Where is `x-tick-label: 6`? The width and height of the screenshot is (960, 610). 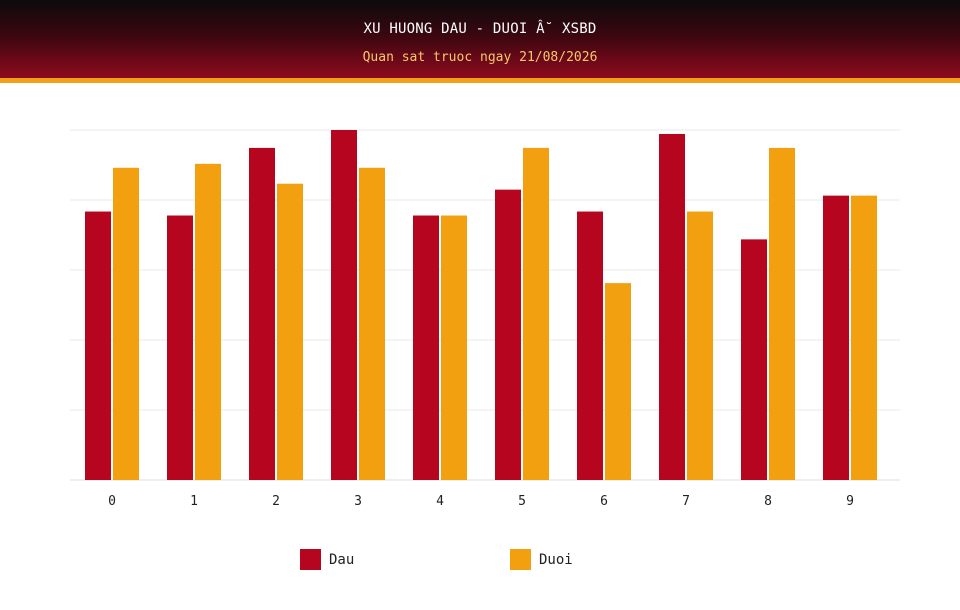
x-tick-label: 6 is located at coordinates (604, 501).